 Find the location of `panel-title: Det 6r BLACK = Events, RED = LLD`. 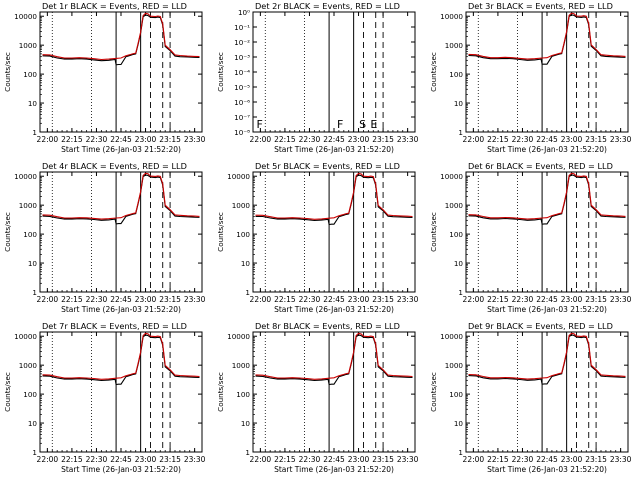

panel-title: Det 6r BLACK = Events, RED = LLD is located at coordinates (540, 166).